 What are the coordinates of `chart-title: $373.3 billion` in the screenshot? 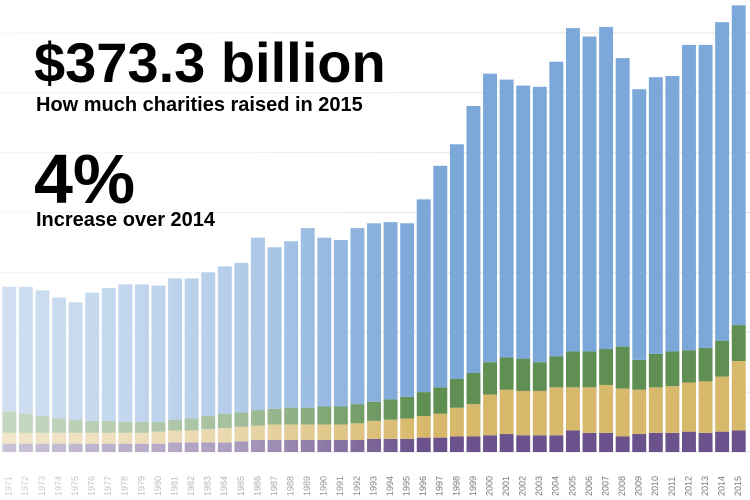 It's located at (210, 62).